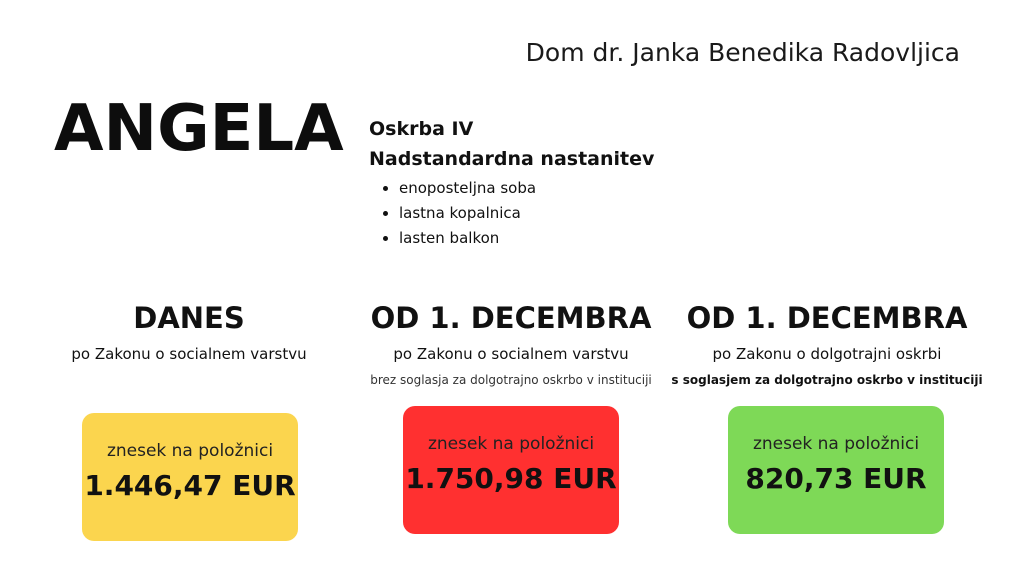  I want to click on feature-item: lastna kopalnica, so click(526, 213).